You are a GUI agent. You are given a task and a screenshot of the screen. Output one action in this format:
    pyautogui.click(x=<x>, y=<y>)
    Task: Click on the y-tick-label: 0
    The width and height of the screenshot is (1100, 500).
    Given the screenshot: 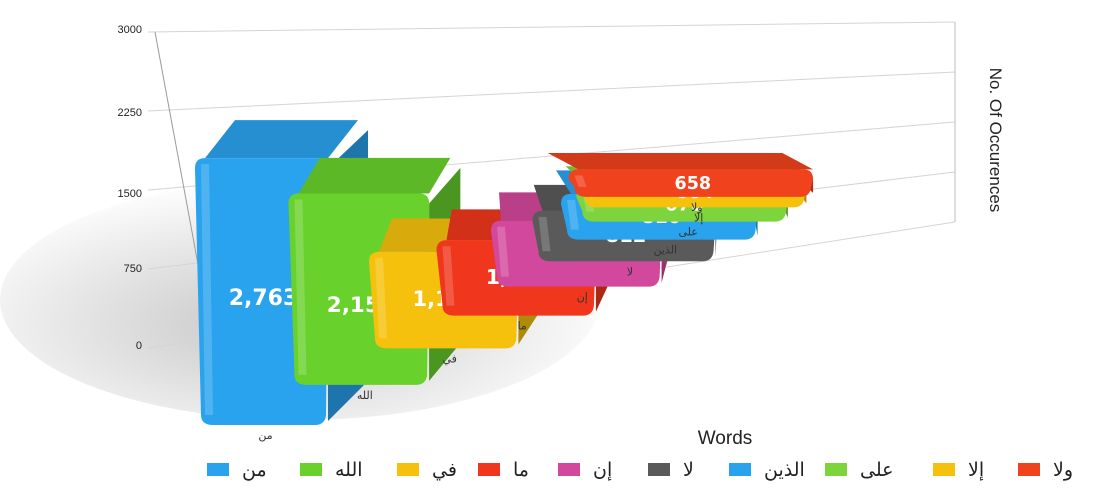 What is the action you would take?
    pyautogui.click(x=139, y=346)
    